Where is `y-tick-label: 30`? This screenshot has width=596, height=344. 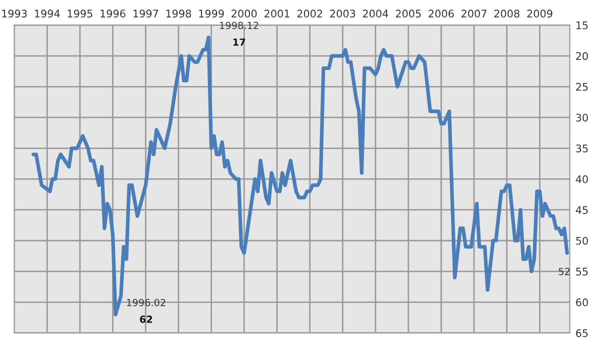 y-tick-label: 30 is located at coordinates (582, 118).